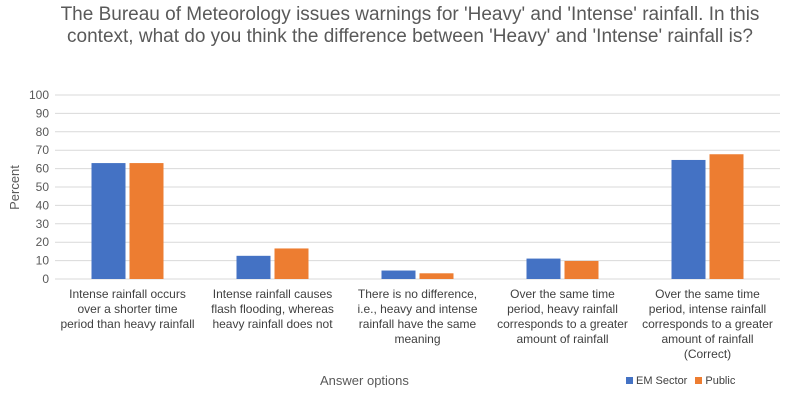  I want to click on y-tick-label: 50, so click(43, 187).